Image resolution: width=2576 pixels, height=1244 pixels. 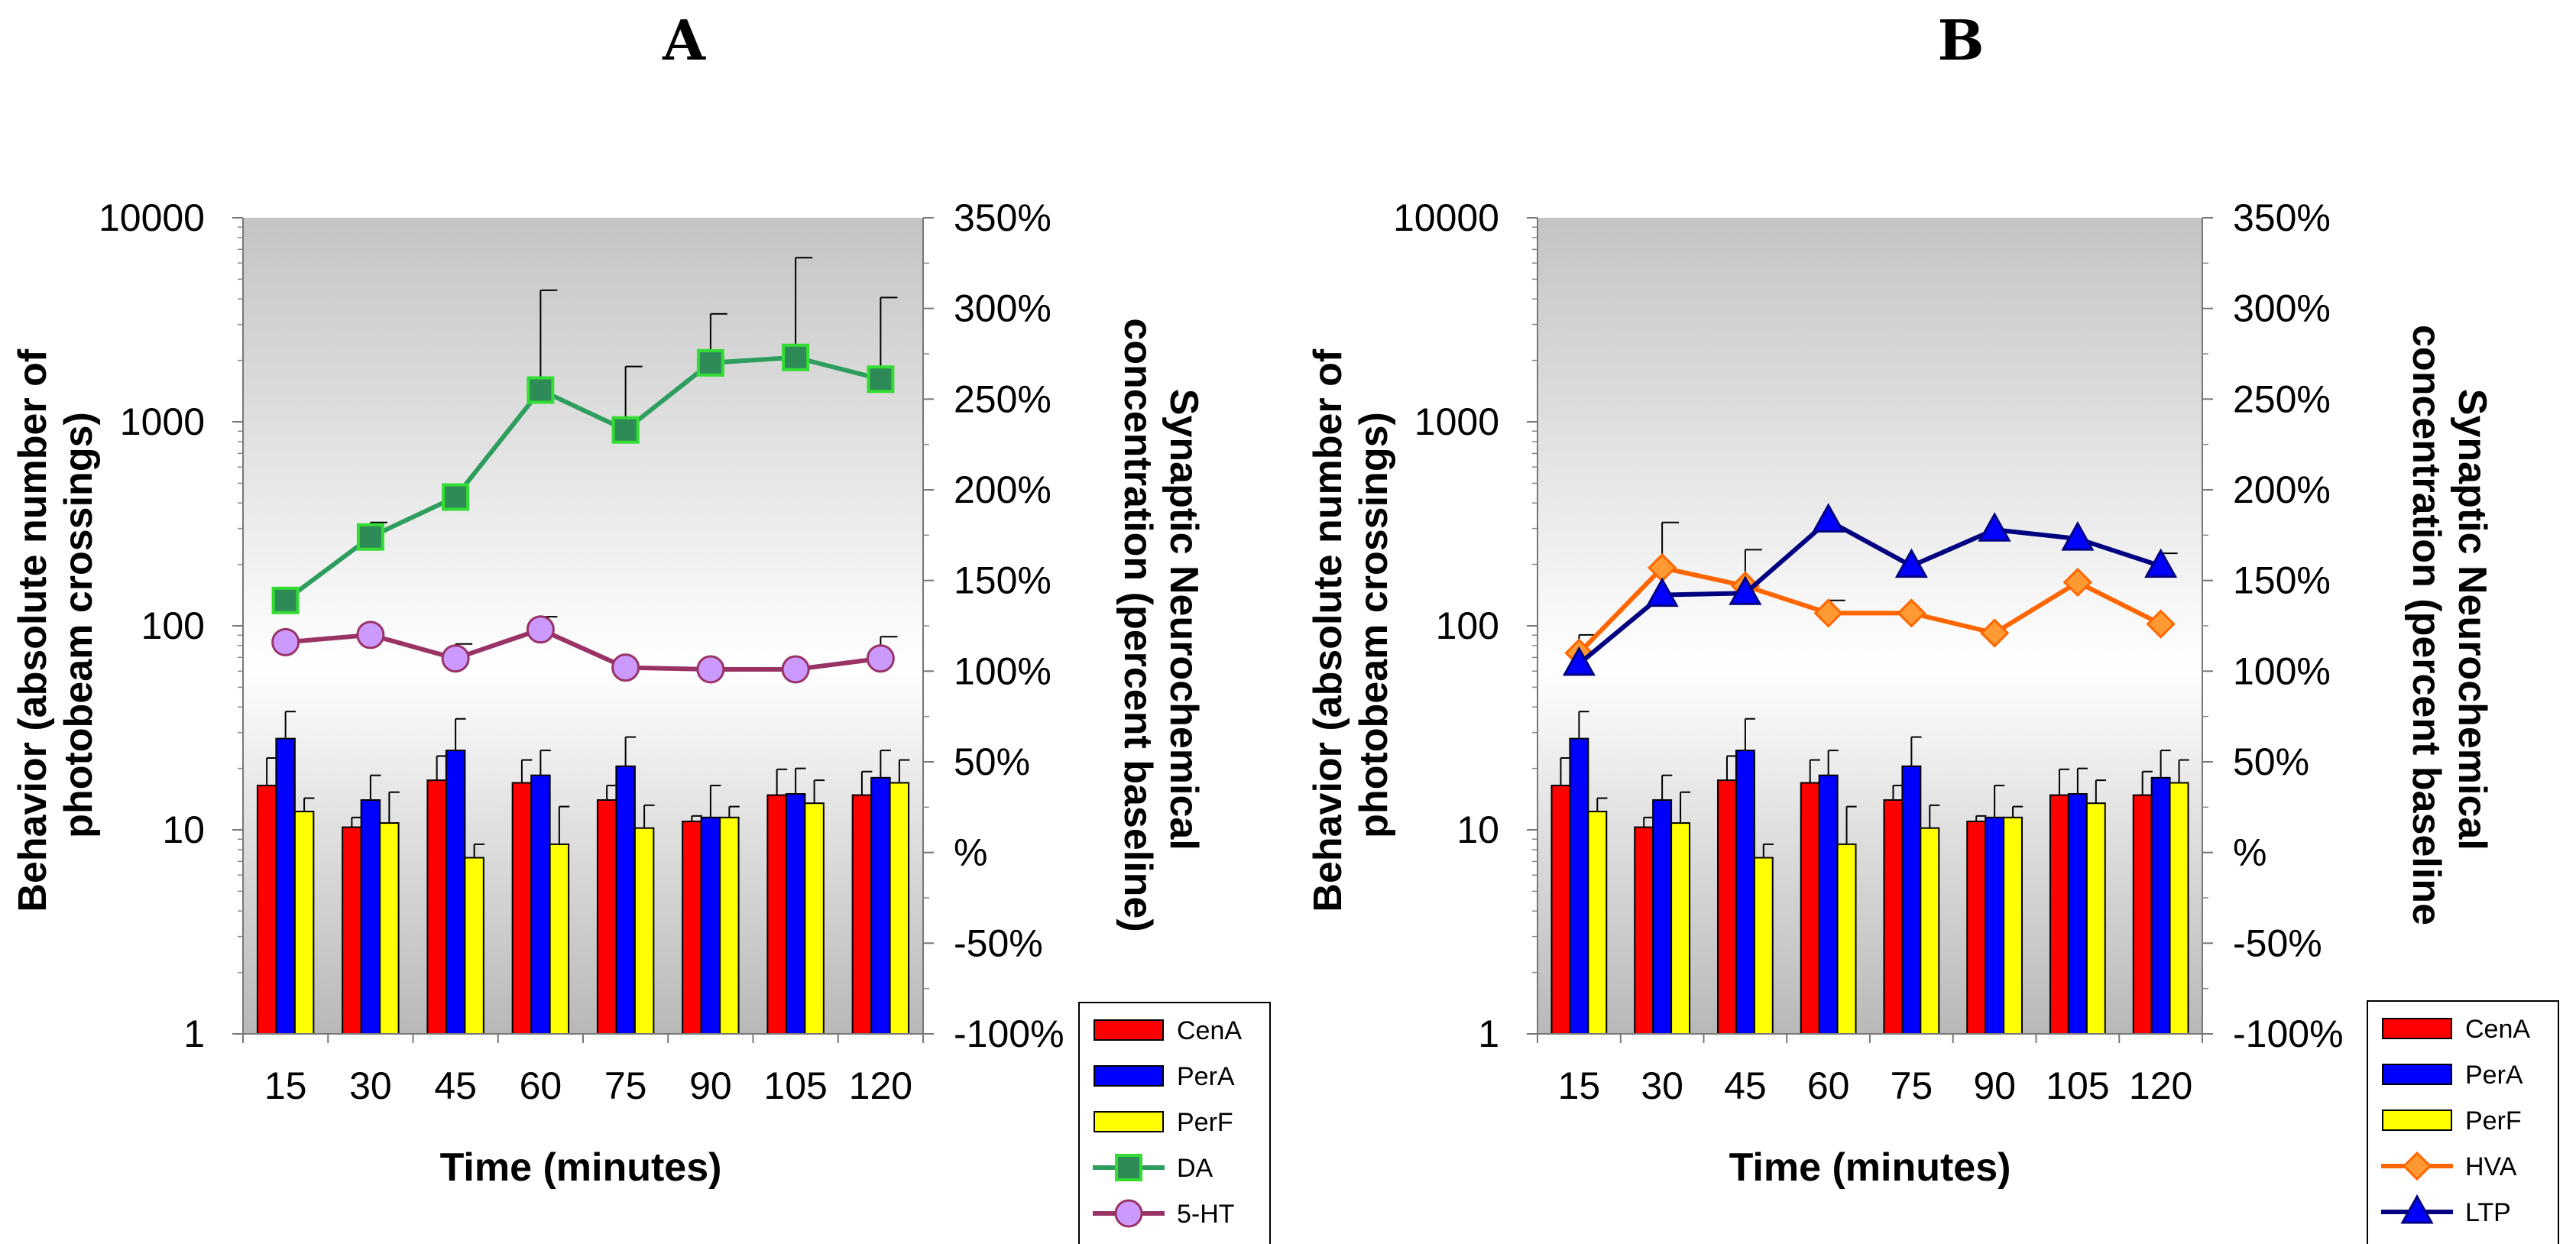 I want to click on y-right-tick-label: %, so click(x=970, y=852).